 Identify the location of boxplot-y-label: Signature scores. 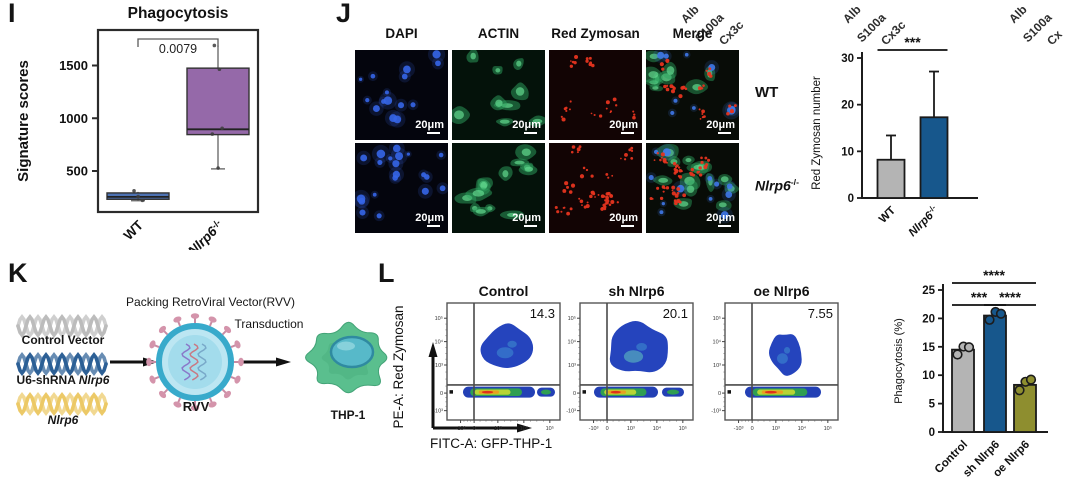
(23, 121).